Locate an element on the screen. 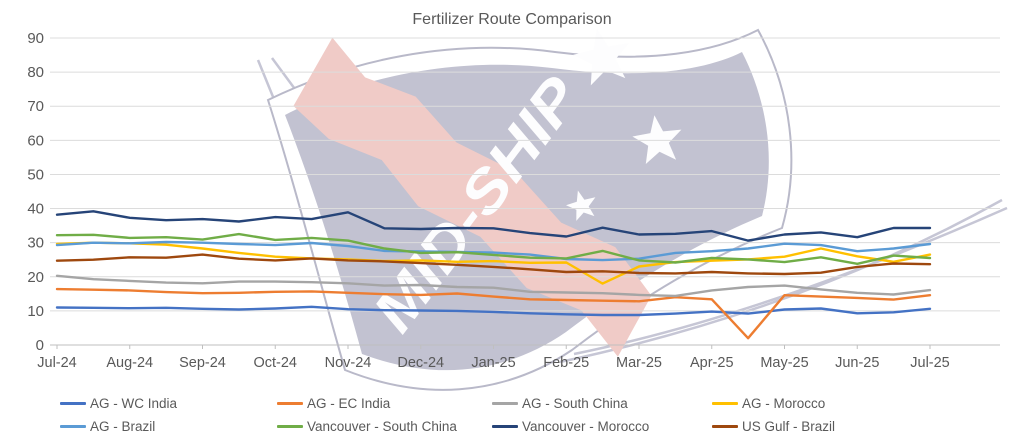  series-line-vancouver-south-china is located at coordinates (493, 248).